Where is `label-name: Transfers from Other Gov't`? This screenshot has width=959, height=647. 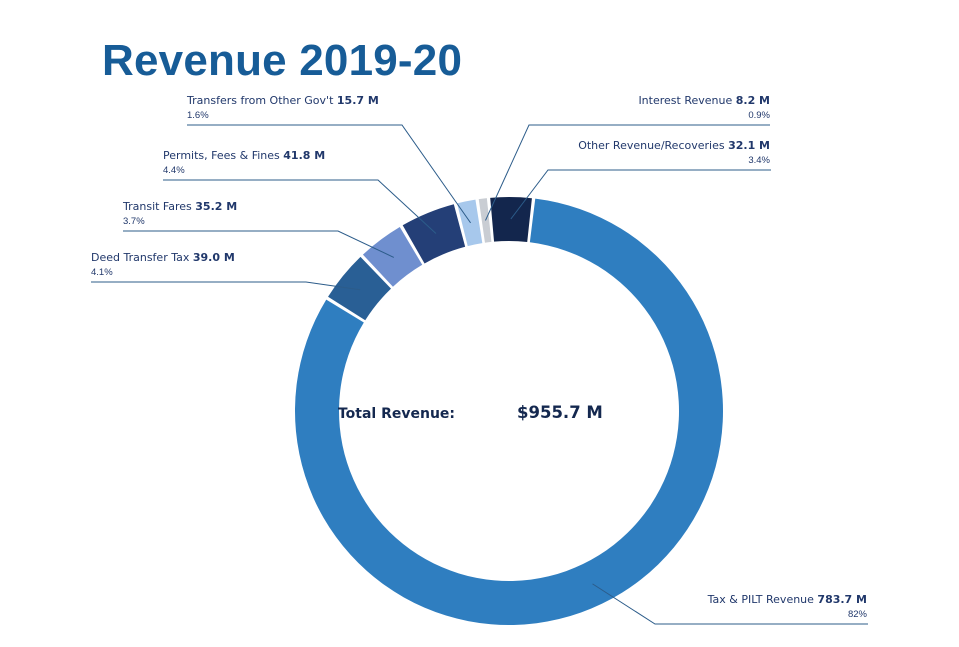
label-name: Transfers from Other Gov't is located at coordinates (261, 100).